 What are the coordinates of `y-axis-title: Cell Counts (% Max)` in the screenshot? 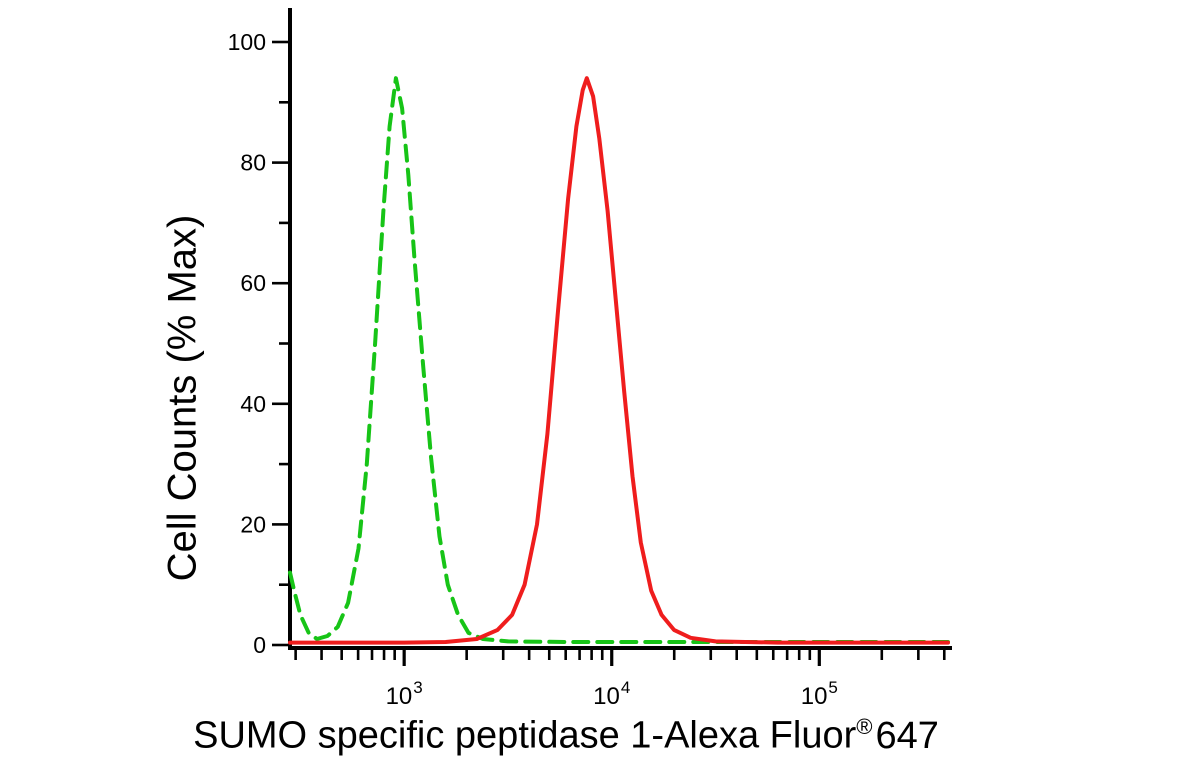 It's located at (182, 398).